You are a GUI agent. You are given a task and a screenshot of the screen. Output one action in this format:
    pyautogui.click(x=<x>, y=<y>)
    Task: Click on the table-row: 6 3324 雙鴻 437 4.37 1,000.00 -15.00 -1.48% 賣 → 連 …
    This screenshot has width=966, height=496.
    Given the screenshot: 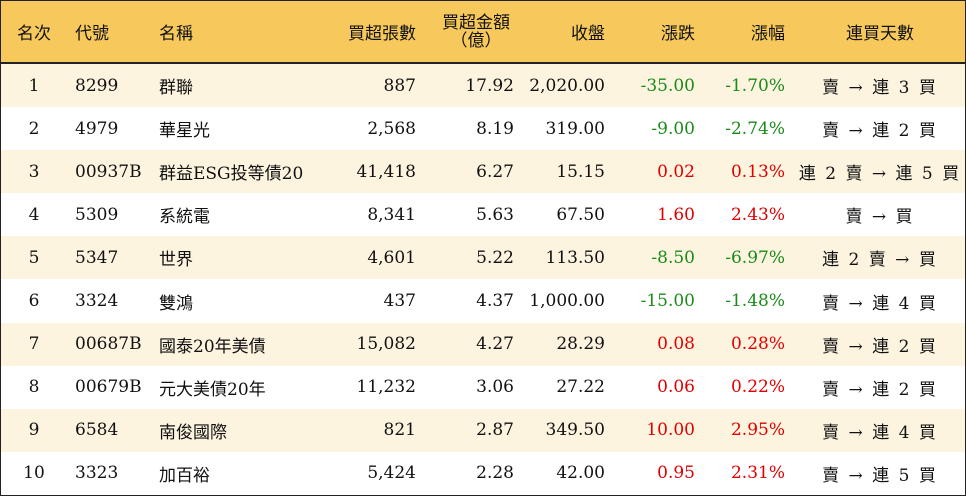 What is the action you would take?
    pyautogui.click(x=483, y=301)
    